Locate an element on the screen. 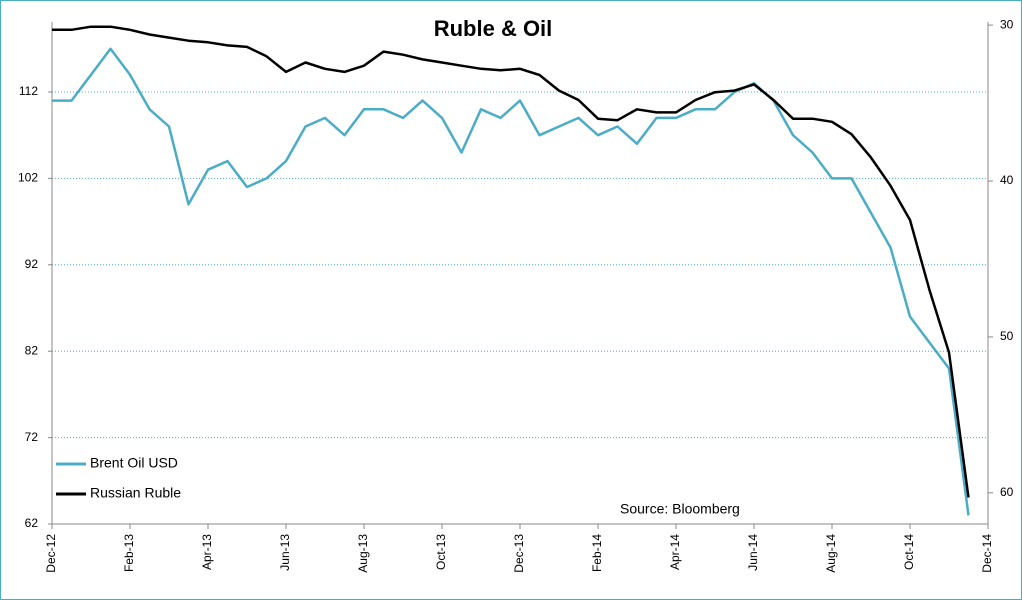 Image resolution: width=1022 pixels, height=600 pixels. legend-label: Russian Ruble is located at coordinates (135, 493).